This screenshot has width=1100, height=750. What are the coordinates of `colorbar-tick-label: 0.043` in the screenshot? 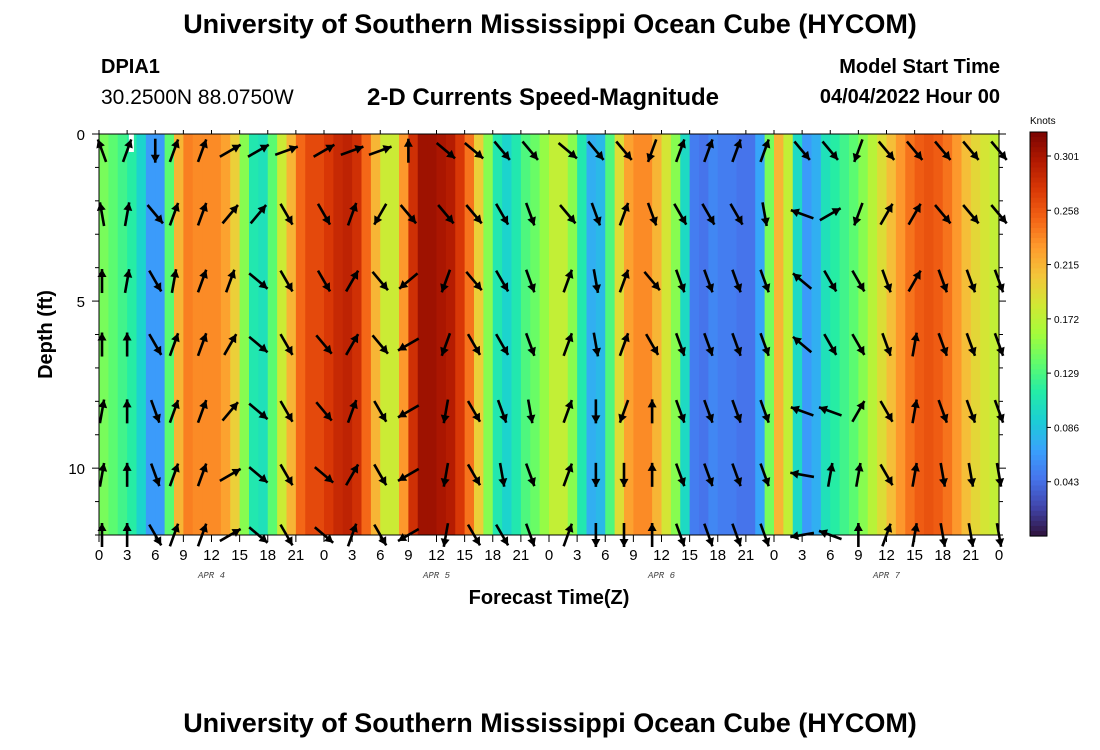 It's located at (1066, 483).